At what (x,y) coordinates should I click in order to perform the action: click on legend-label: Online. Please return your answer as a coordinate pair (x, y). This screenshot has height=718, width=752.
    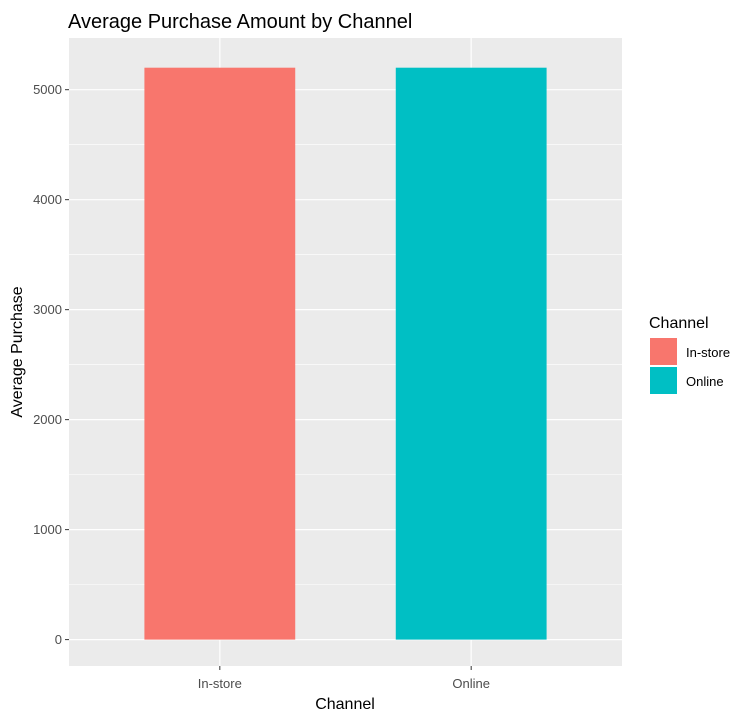
    Looking at the image, I should click on (705, 381).